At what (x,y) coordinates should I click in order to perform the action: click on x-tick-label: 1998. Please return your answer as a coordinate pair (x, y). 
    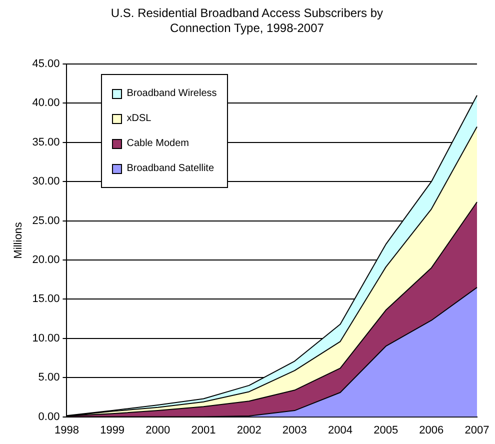
    Looking at the image, I should click on (66, 430).